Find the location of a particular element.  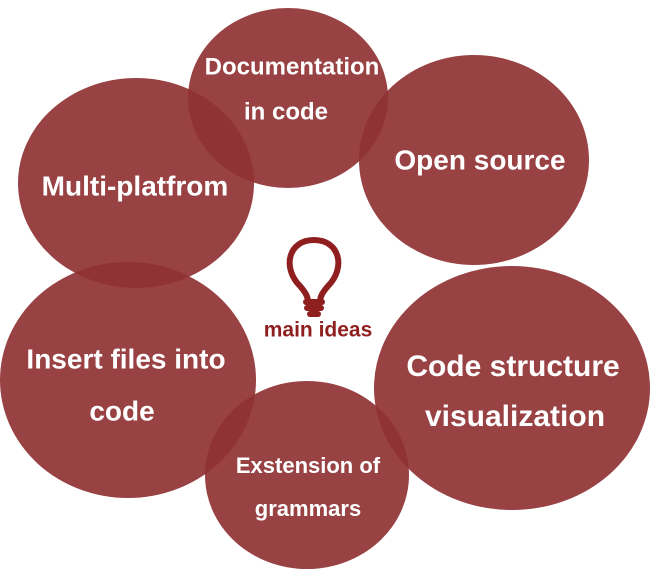

code-structure-label-line1: Code structure is located at coordinates (512, 366).